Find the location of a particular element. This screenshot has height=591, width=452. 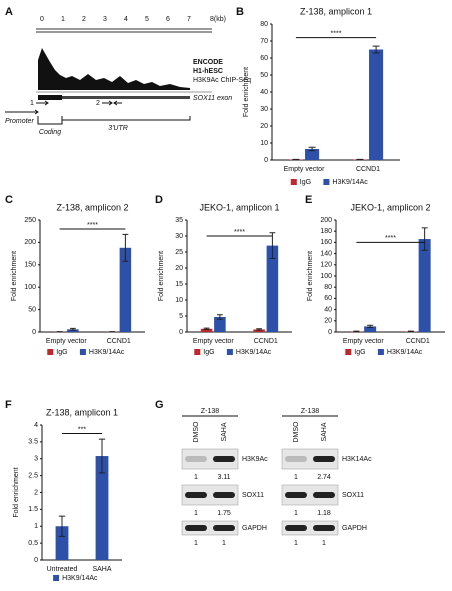

y-tick-label: 100 is located at coordinates (326, 276).